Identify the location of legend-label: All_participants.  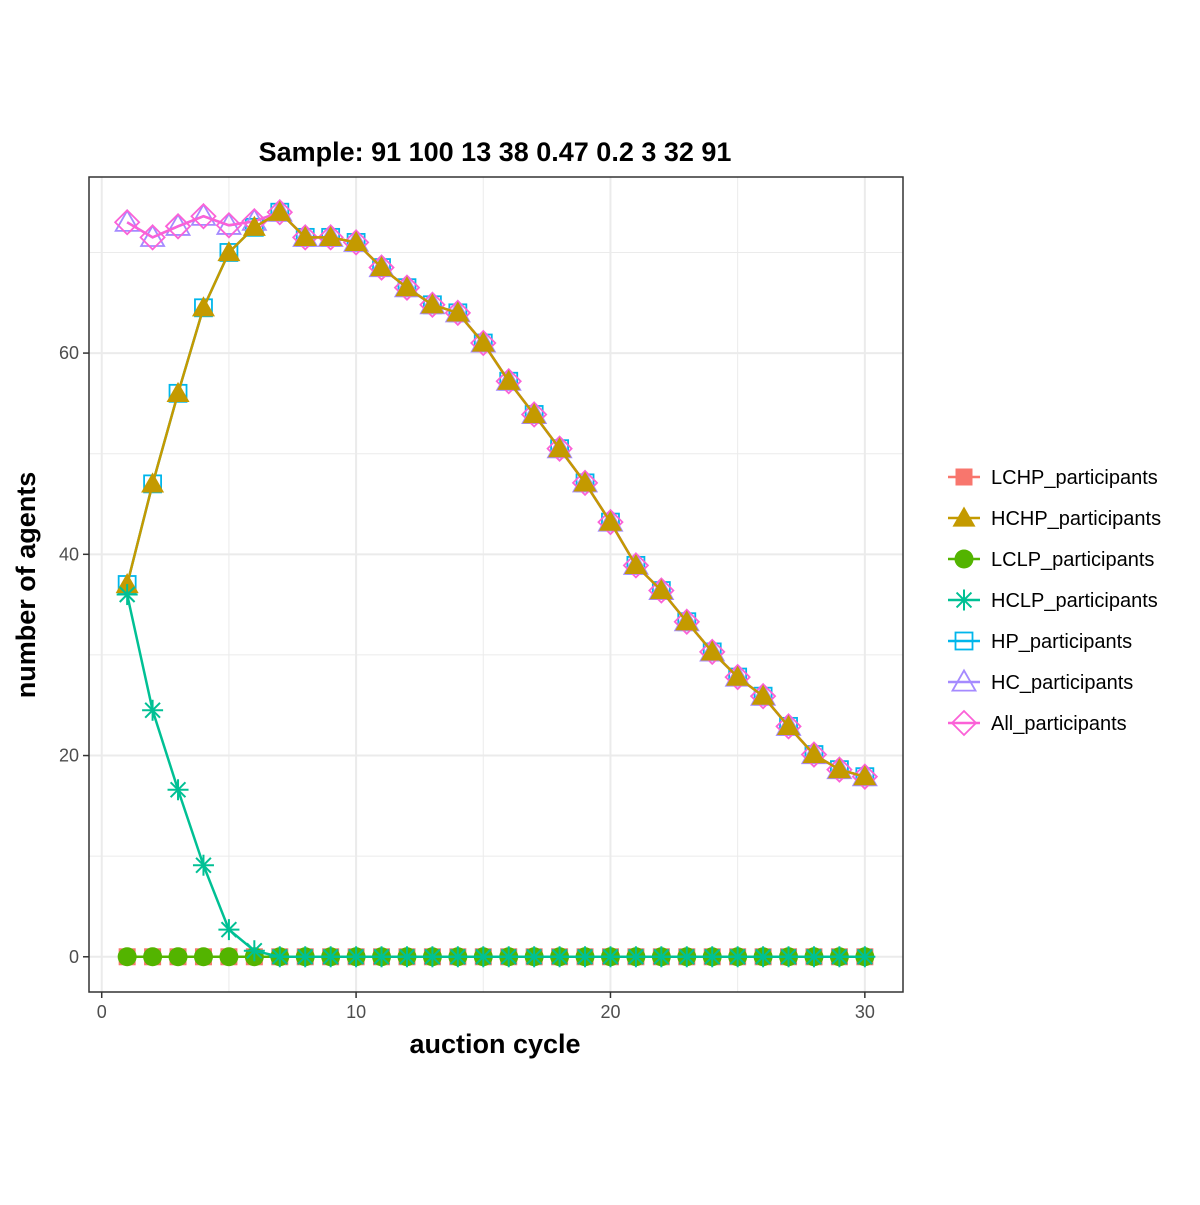
(1059, 724).